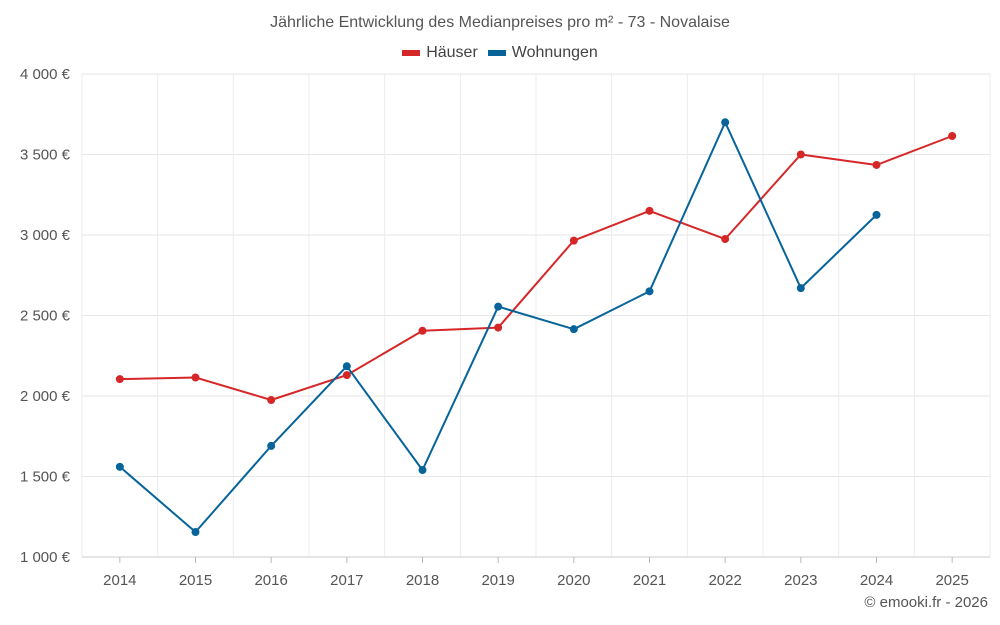 The image size is (1000, 625). What do you see at coordinates (45, 396) in the screenshot?
I see `y-tick-label: 2 000 €` at bounding box center [45, 396].